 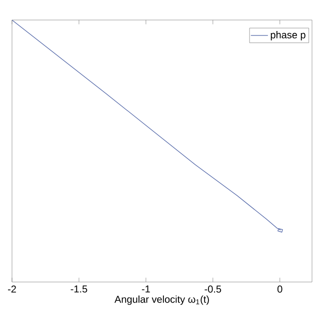 What do you see at coordinates (12, 289) in the screenshot?
I see `x-tick-label: -2` at bounding box center [12, 289].